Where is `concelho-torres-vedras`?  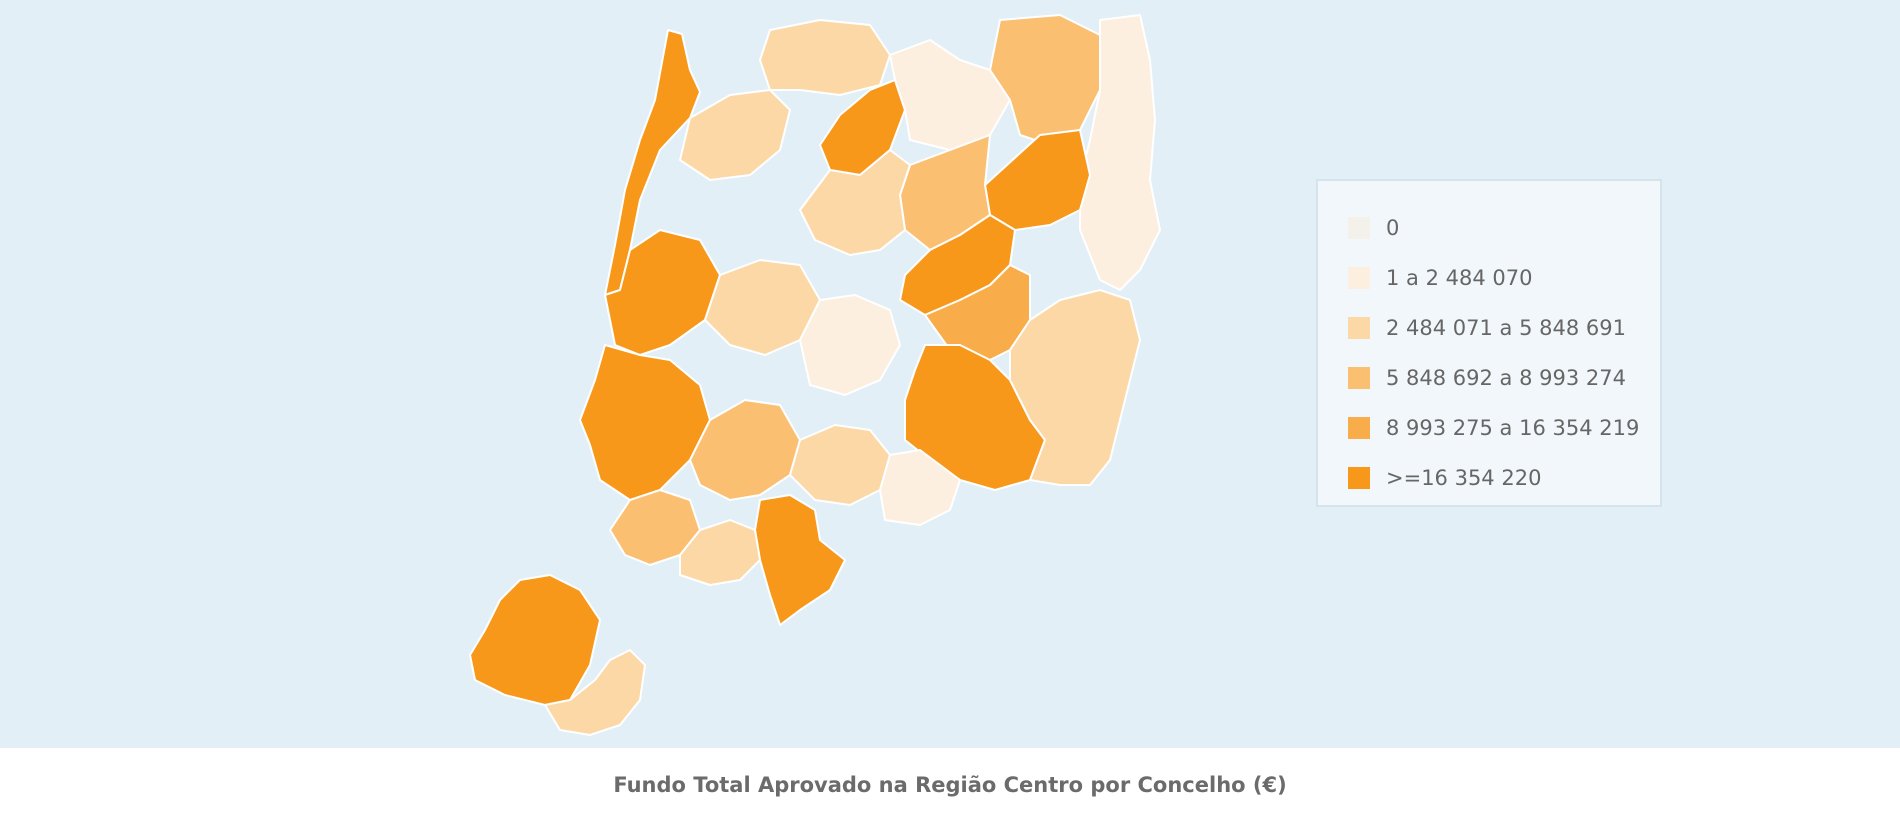
concelho-torres-vedras is located at coordinates (535, 640).